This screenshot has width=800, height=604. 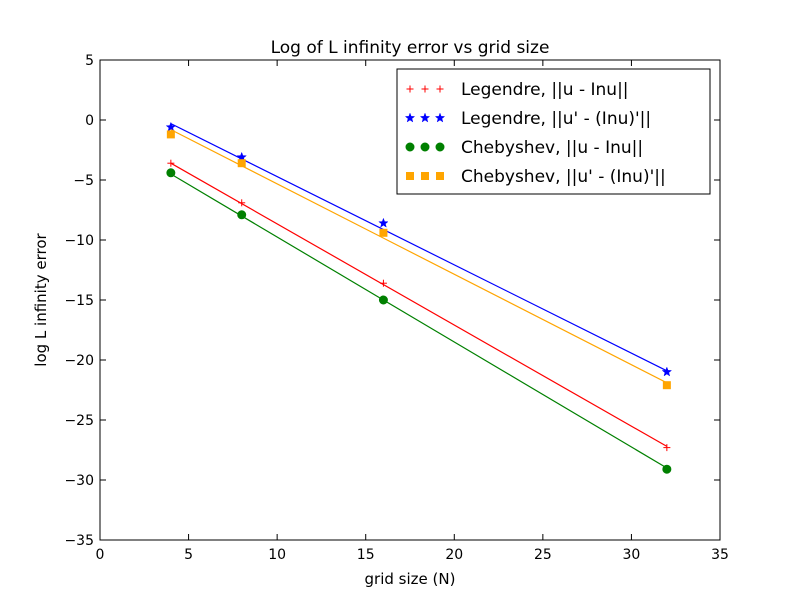 I want to click on y-tick-label: −10, so click(x=79, y=241).